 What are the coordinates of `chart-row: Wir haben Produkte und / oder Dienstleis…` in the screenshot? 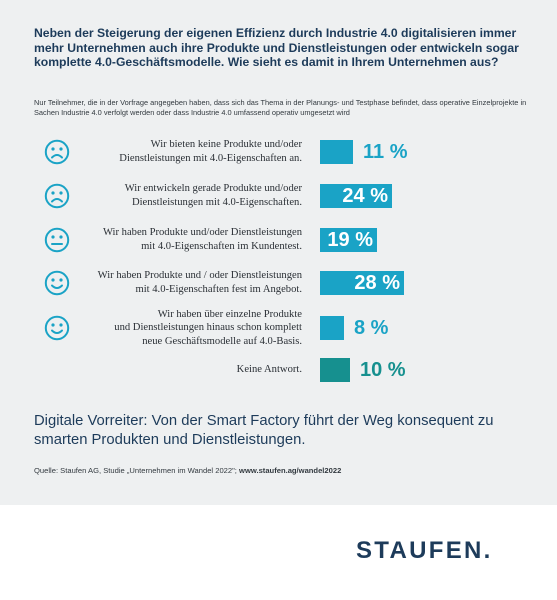 It's located at (278, 285).